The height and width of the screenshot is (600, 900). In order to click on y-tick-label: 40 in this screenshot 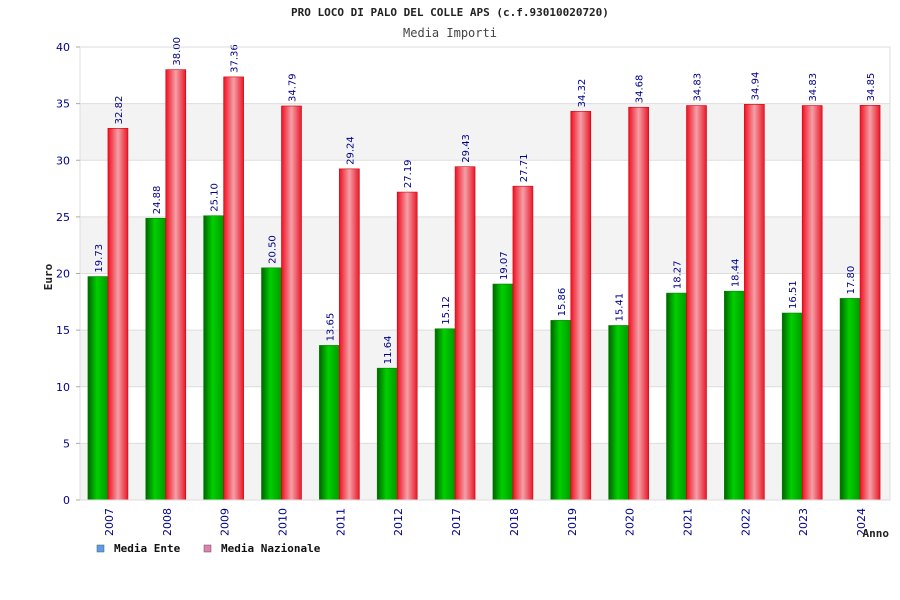, I will do `click(63, 47)`.